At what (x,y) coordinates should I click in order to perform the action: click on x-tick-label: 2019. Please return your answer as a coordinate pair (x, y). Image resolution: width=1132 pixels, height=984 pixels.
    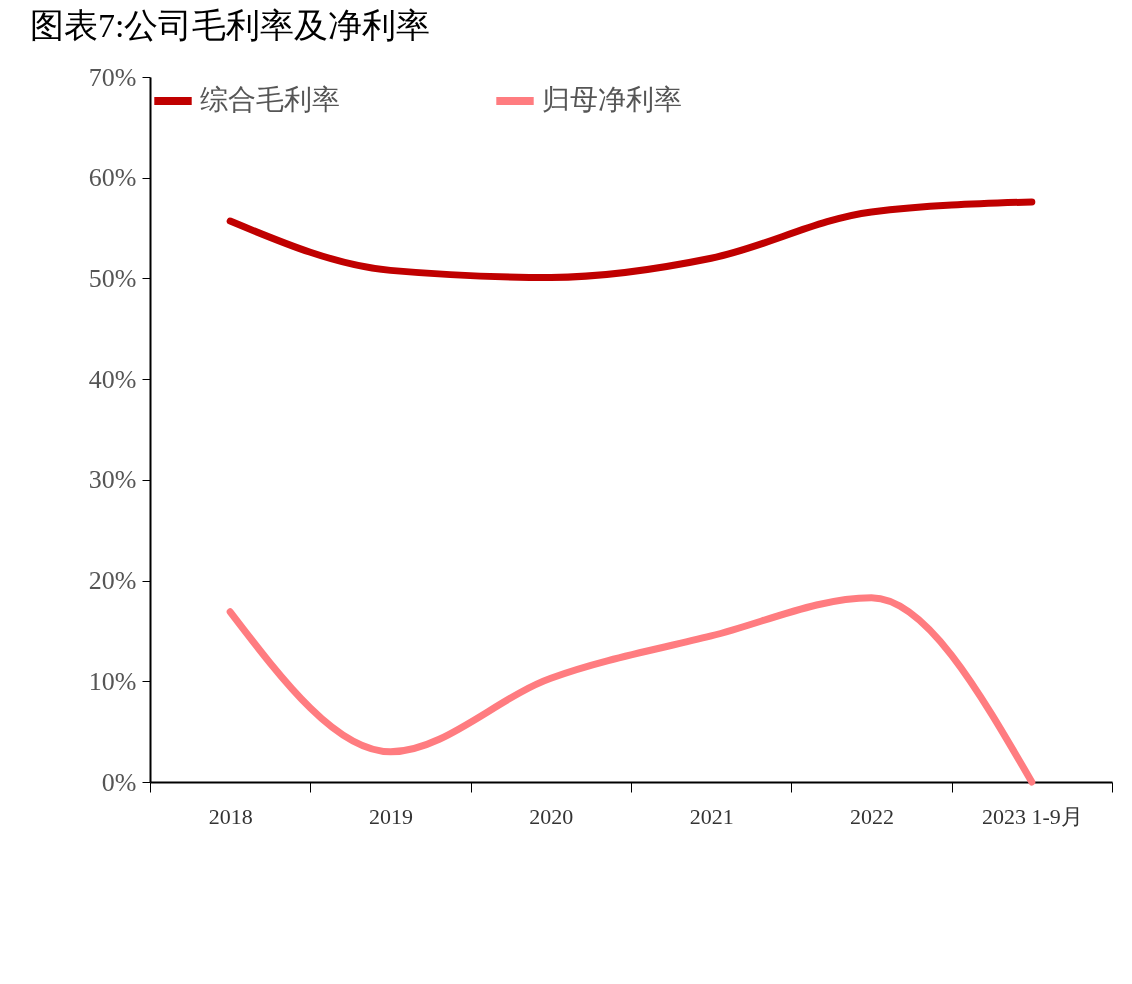
    Looking at the image, I should click on (391, 816).